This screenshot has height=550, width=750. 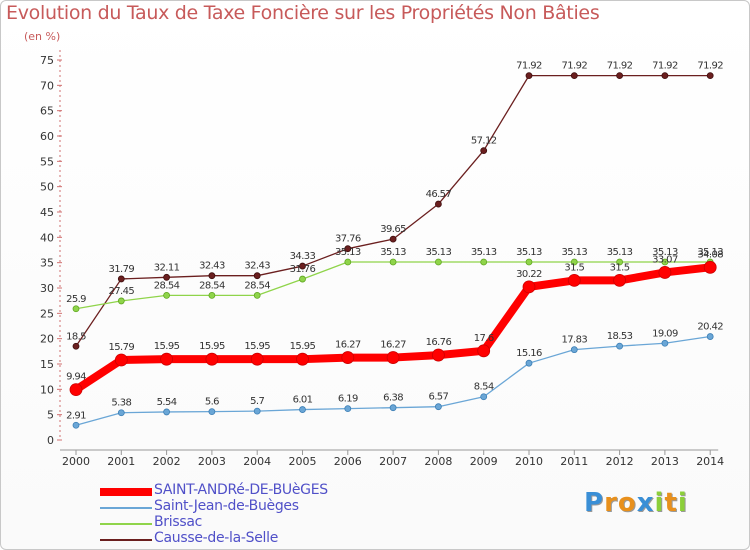 What do you see at coordinates (710, 327) in the screenshot?
I see `data-label: 20.42` at bounding box center [710, 327].